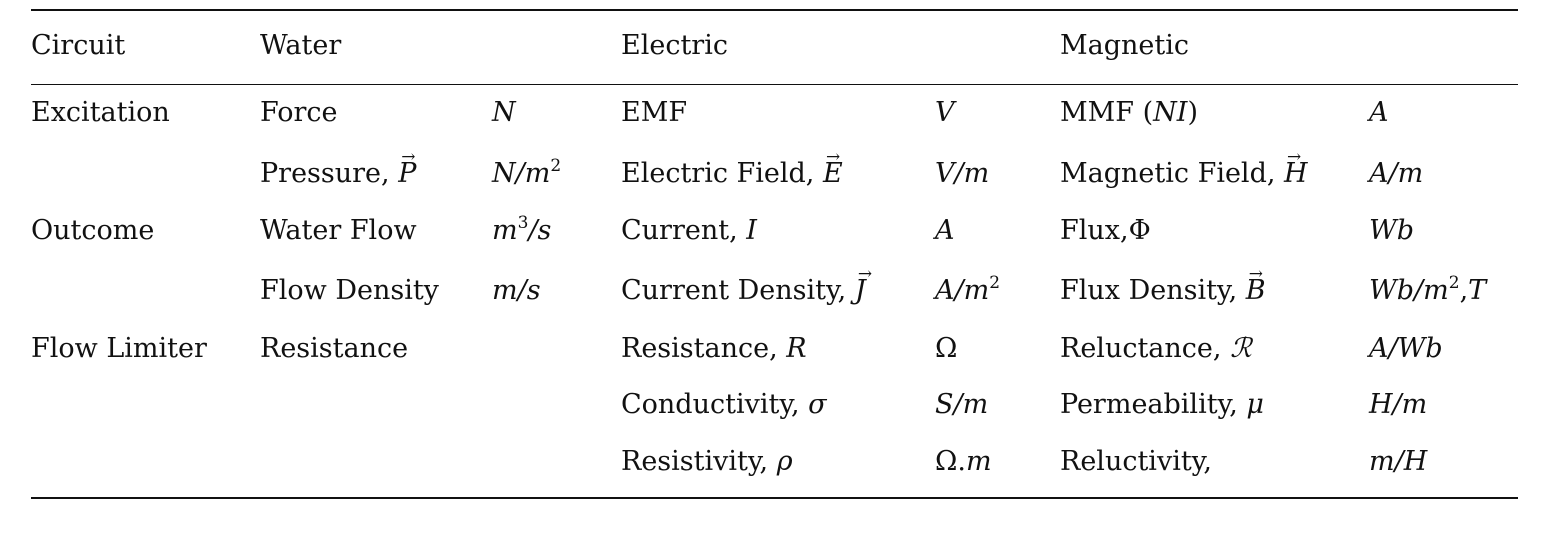  I want to click on row-category: Outcome, so click(93, 230).